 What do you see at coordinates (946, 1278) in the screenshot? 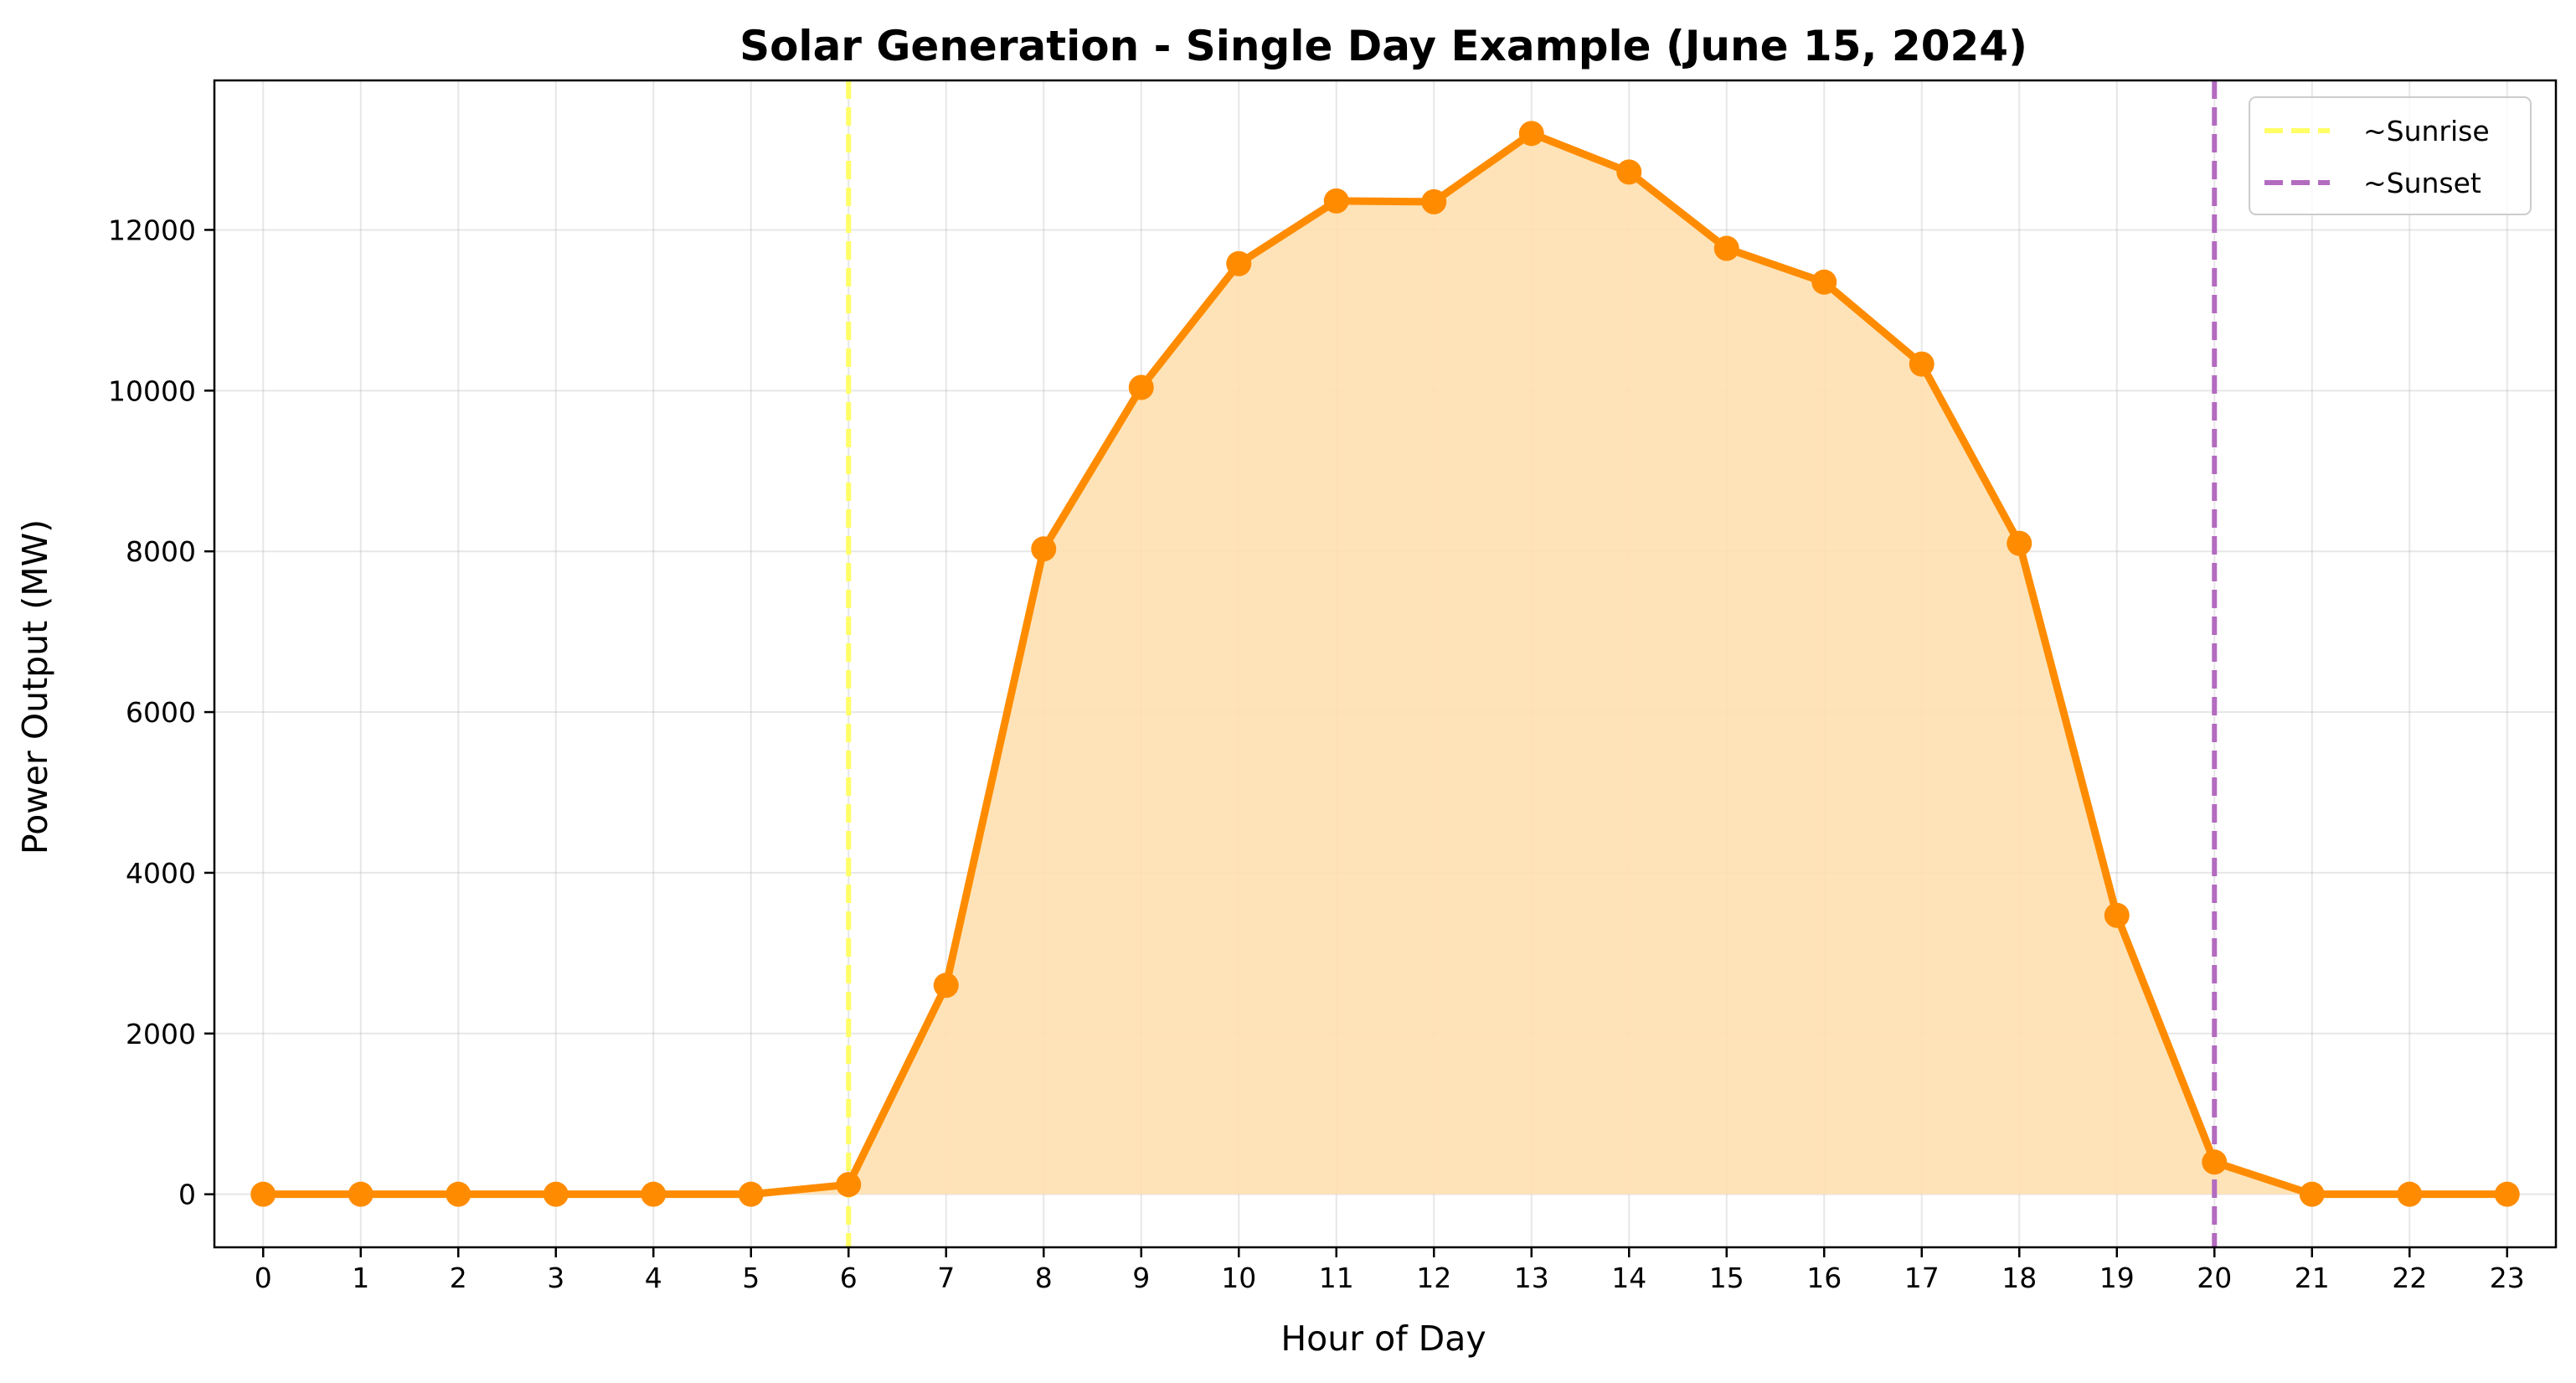
I see `x-tick-label: 7` at bounding box center [946, 1278].